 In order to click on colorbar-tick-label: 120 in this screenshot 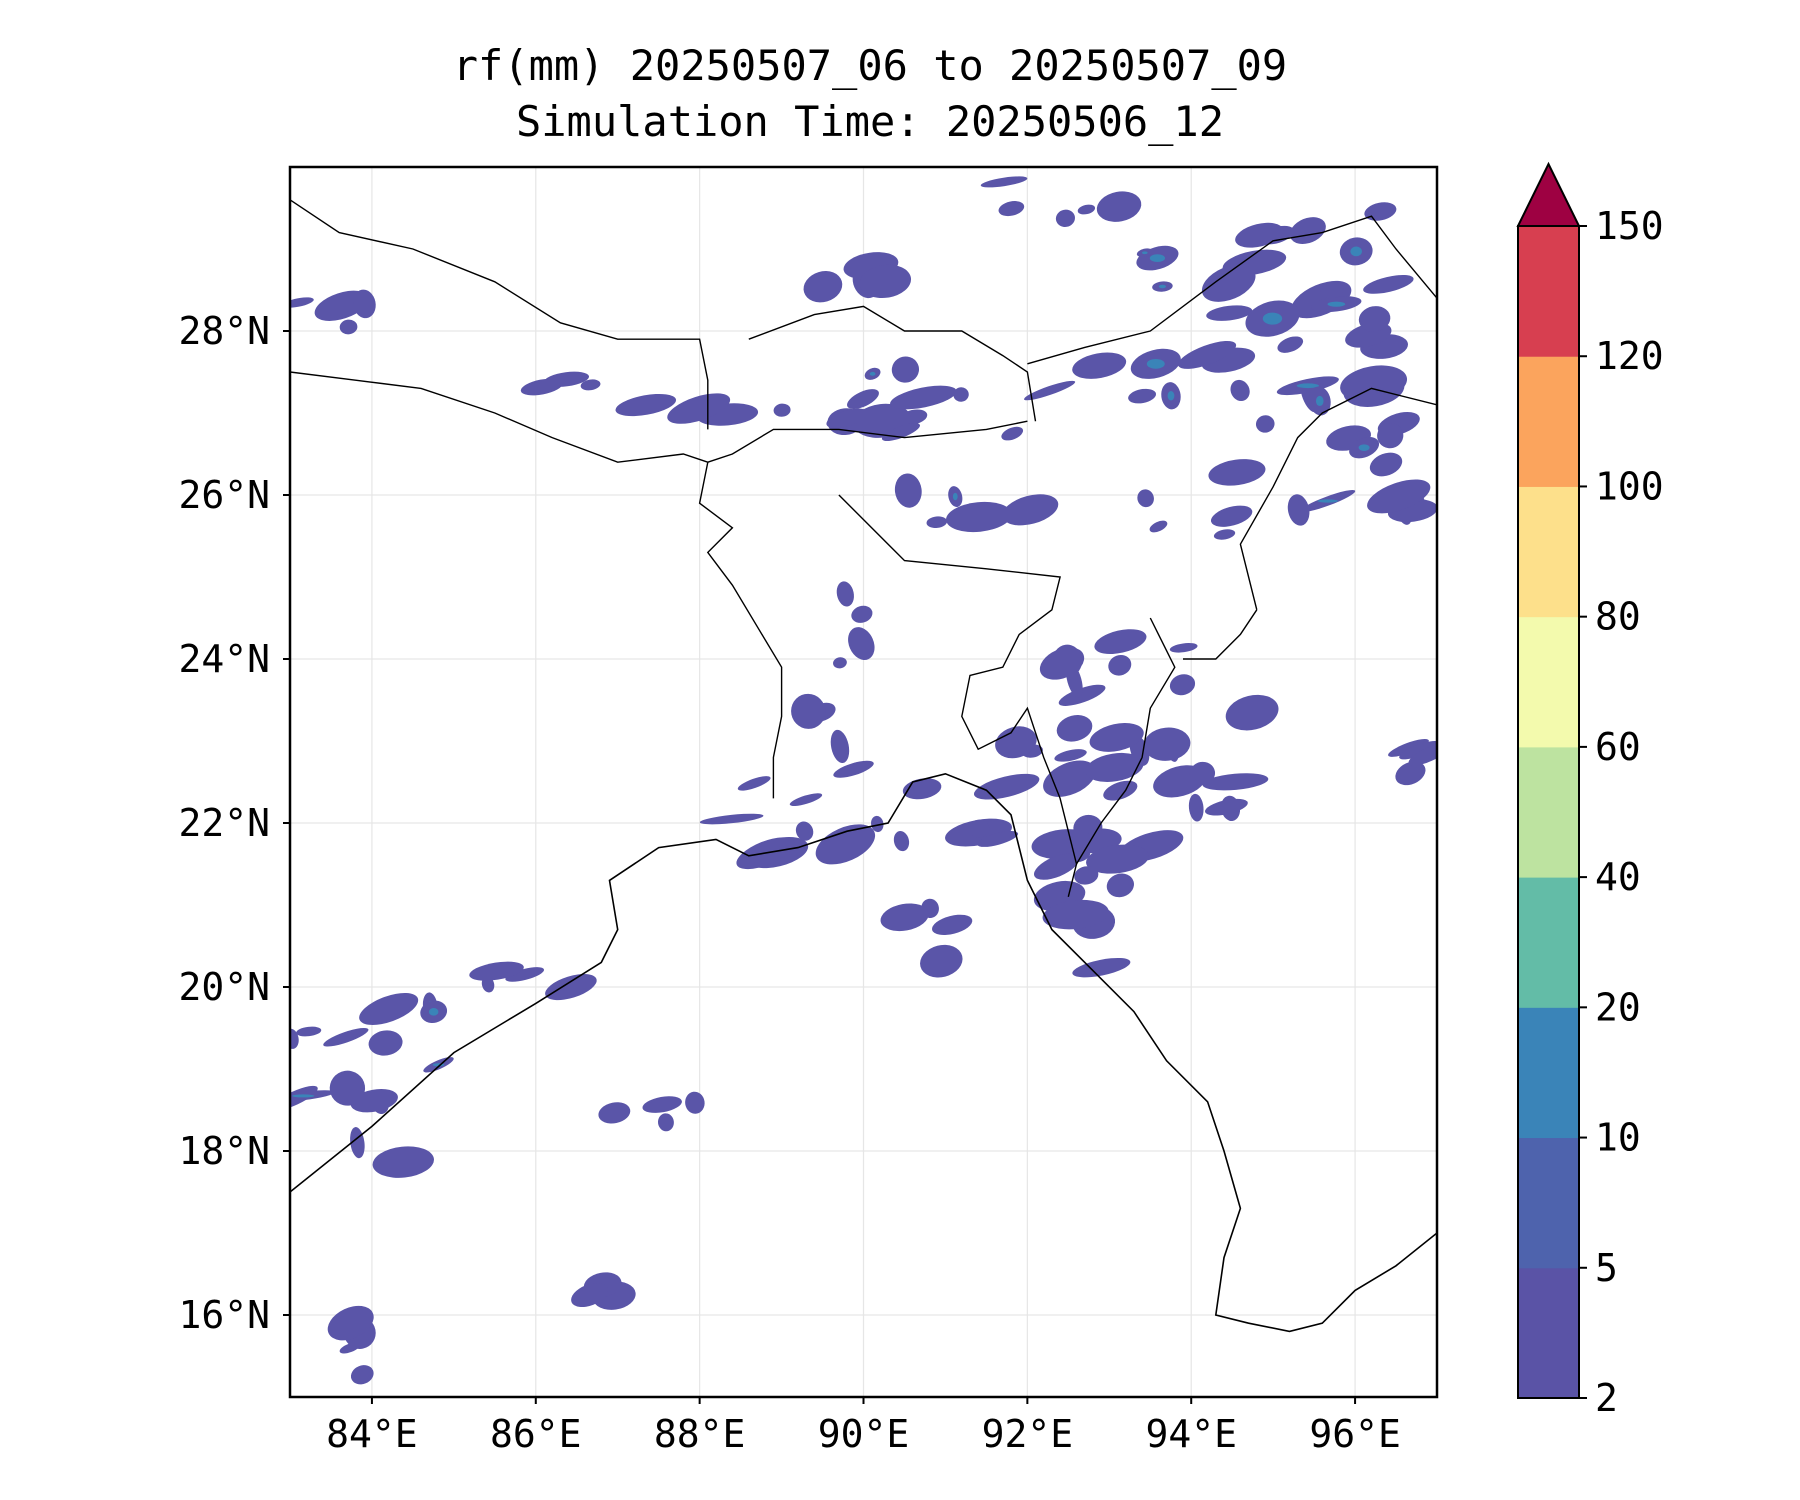, I will do `click(1629, 356)`.